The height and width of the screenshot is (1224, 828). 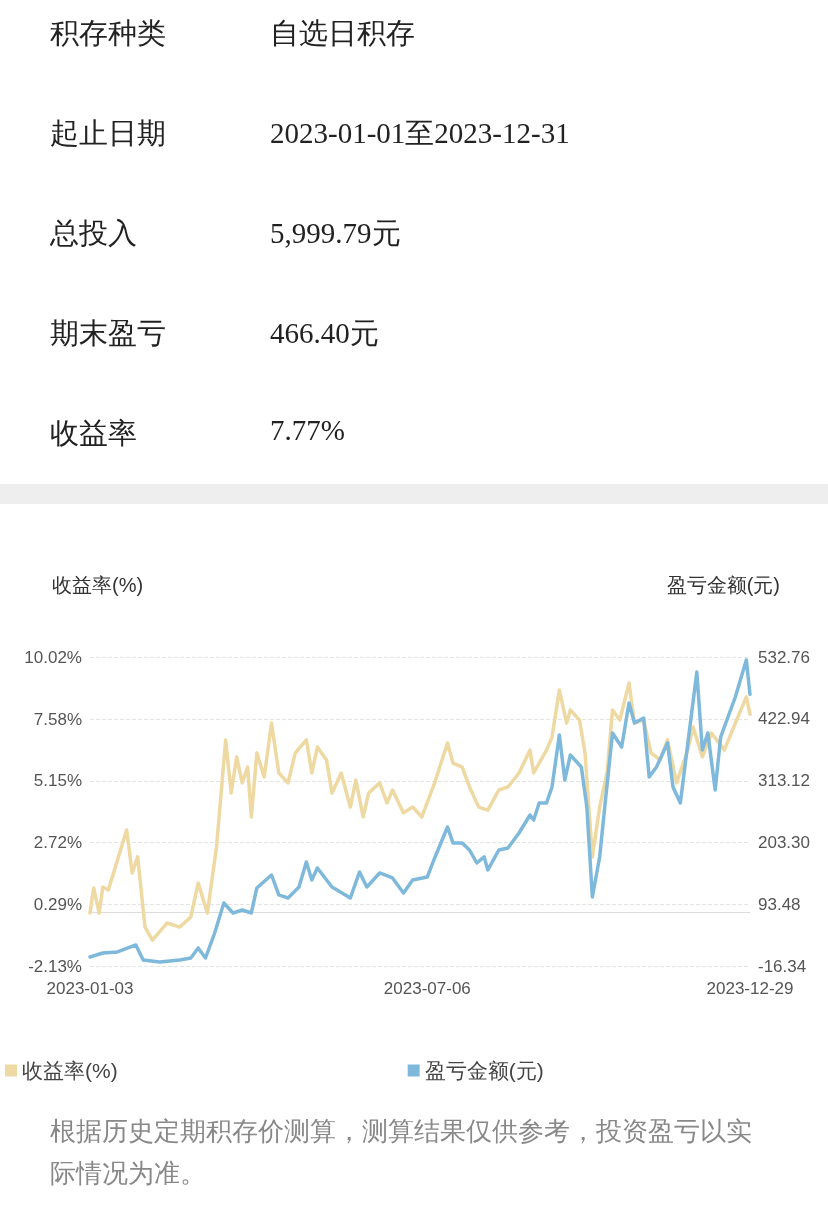 I want to click on text: 积存种类, so click(x=108, y=33).